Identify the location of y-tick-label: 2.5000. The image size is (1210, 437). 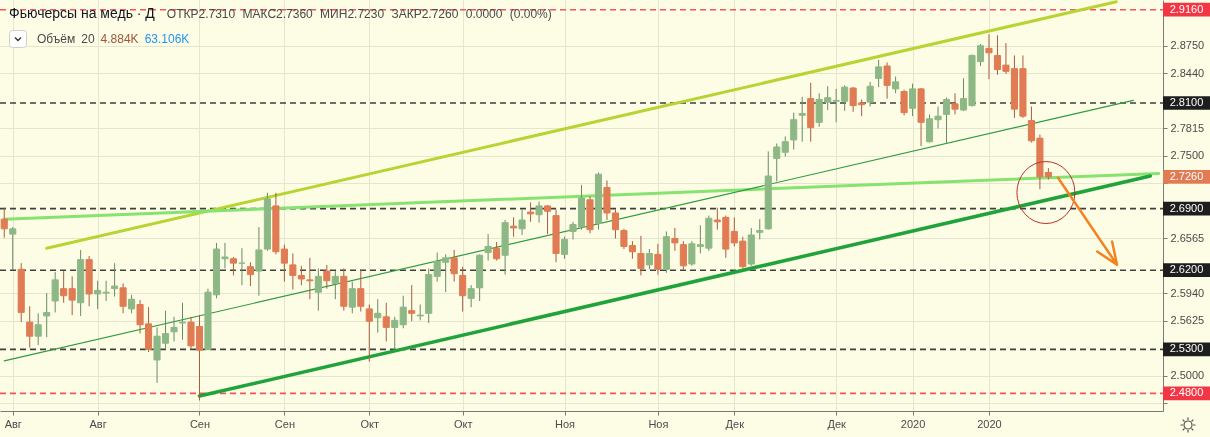
(1187, 375).